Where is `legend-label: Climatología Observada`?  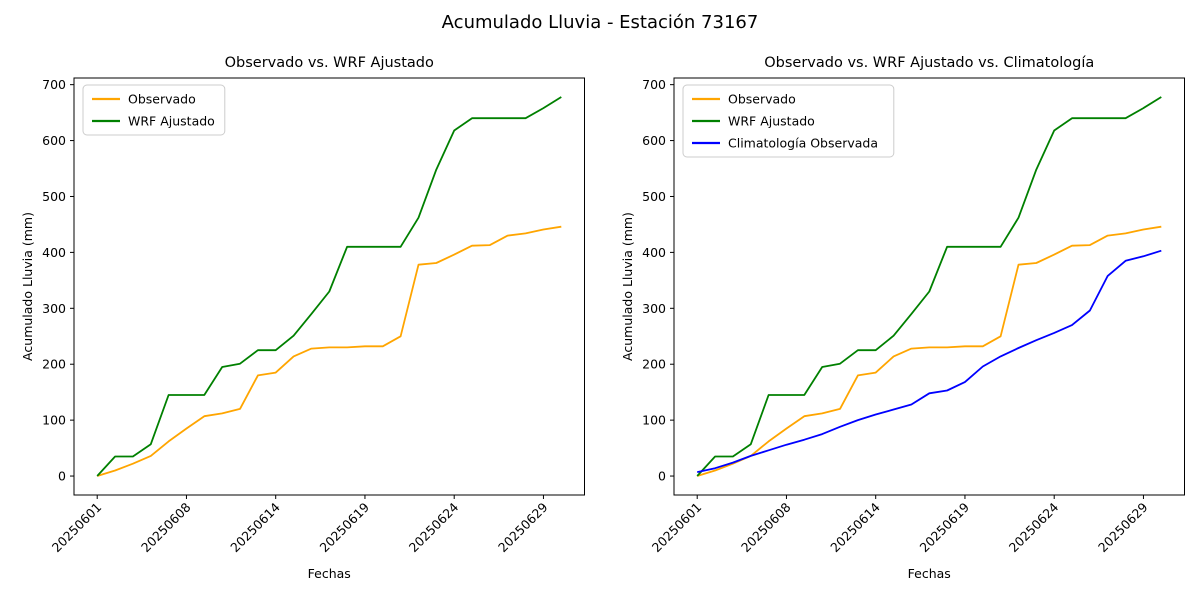
legend-label: Climatología Observada is located at coordinates (803, 143).